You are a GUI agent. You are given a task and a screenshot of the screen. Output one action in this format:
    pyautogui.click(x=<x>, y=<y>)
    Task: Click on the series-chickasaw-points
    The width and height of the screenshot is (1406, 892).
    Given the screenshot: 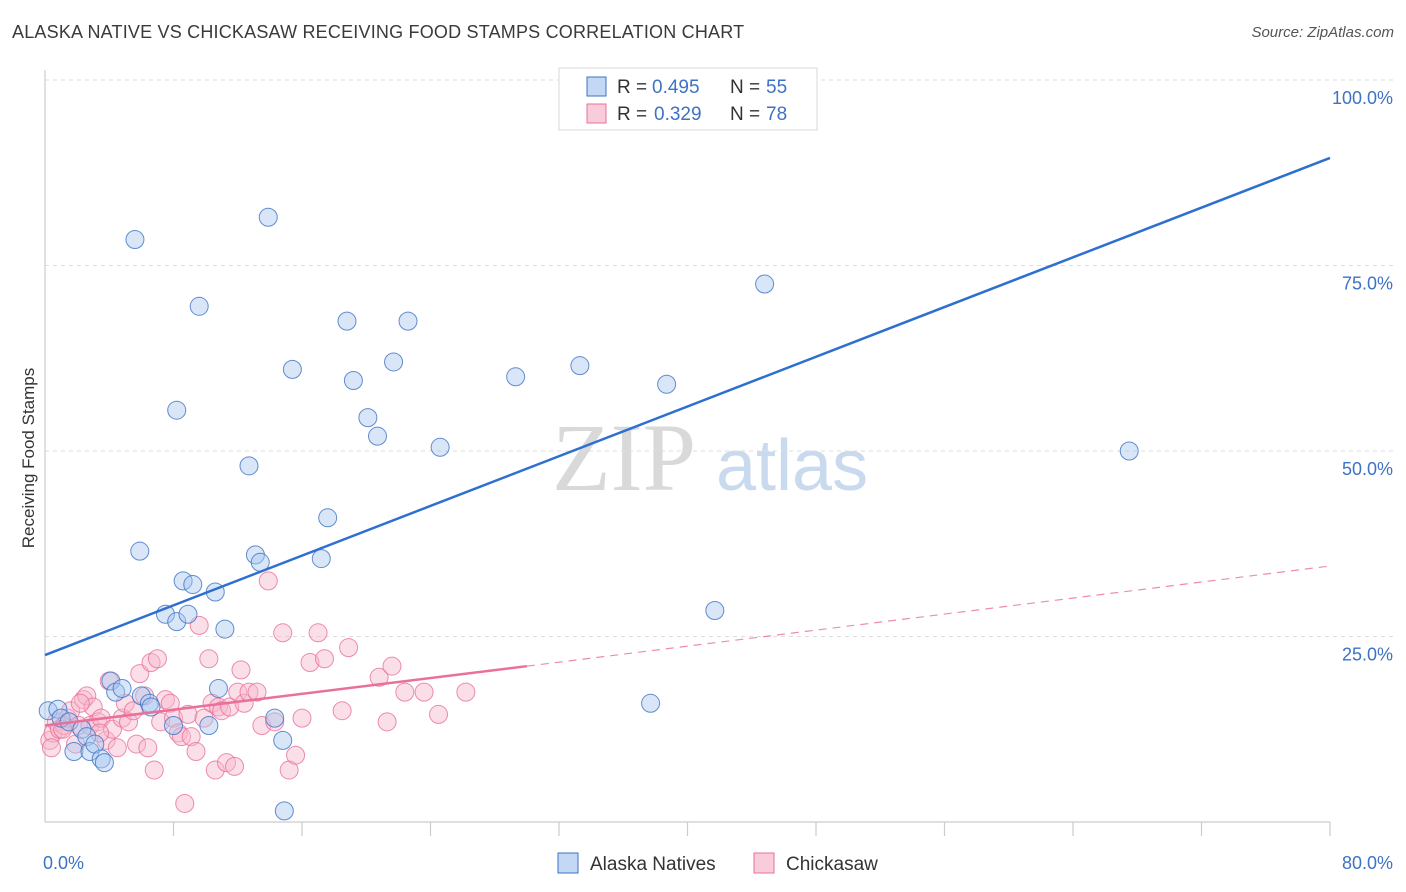 What is the action you would take?
    pyautogui.click(x=258, y=692)
    